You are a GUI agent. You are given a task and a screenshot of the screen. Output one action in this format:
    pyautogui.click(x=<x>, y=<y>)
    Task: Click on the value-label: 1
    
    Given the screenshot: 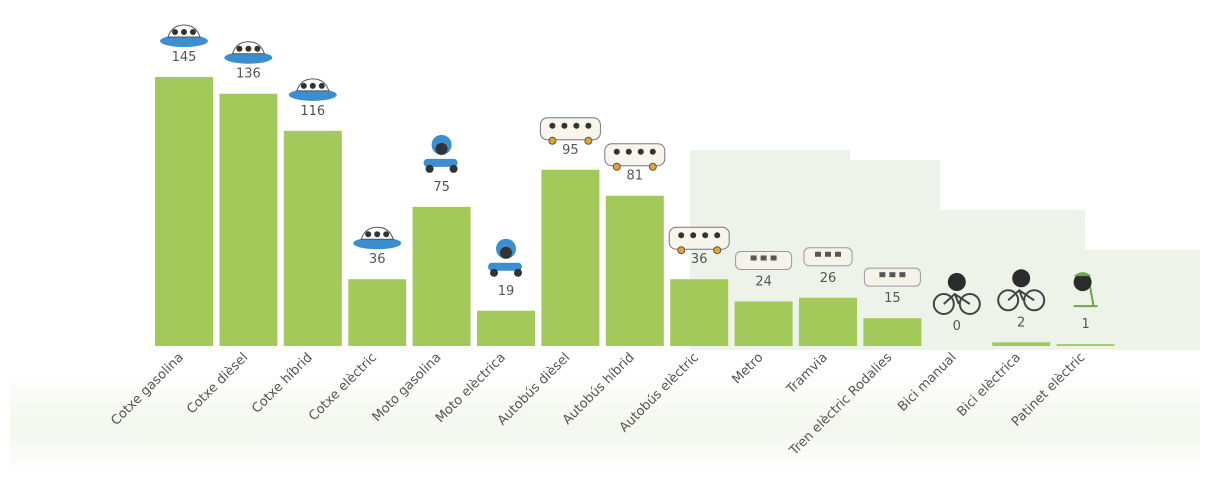 What is the action you would take?
    pyautogui.click(x=1085, y=324)
    